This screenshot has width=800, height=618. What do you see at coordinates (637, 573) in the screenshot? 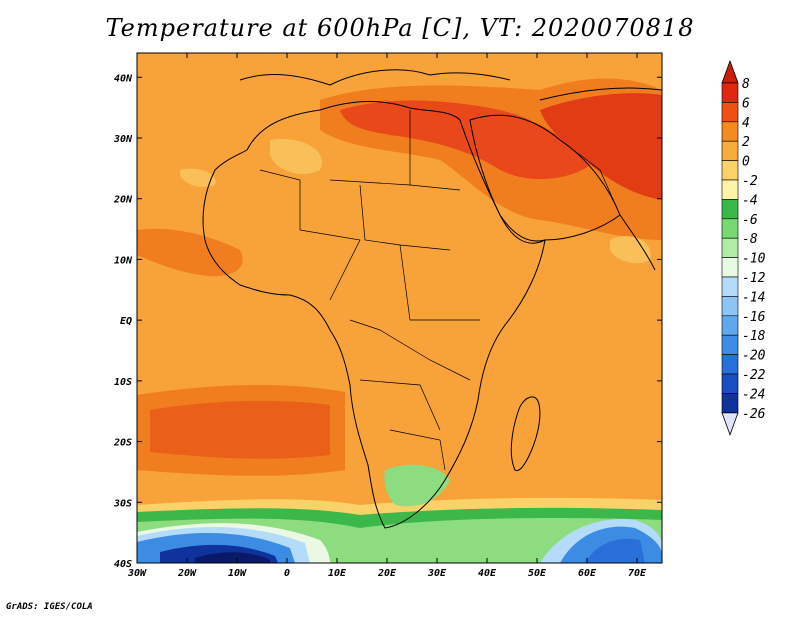
I see `lon-tick-label: 70E` at bounding box center [637, 573].